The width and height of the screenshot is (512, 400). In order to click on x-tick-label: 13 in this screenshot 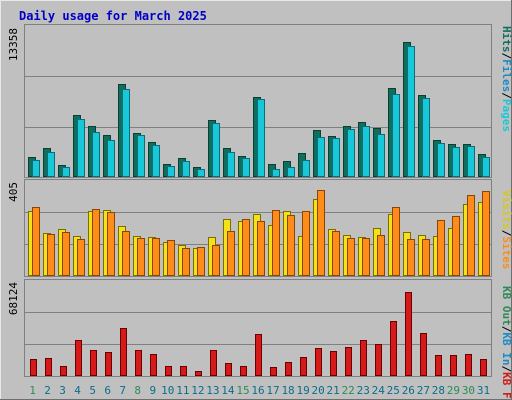, I will do `click(212, 390)`.